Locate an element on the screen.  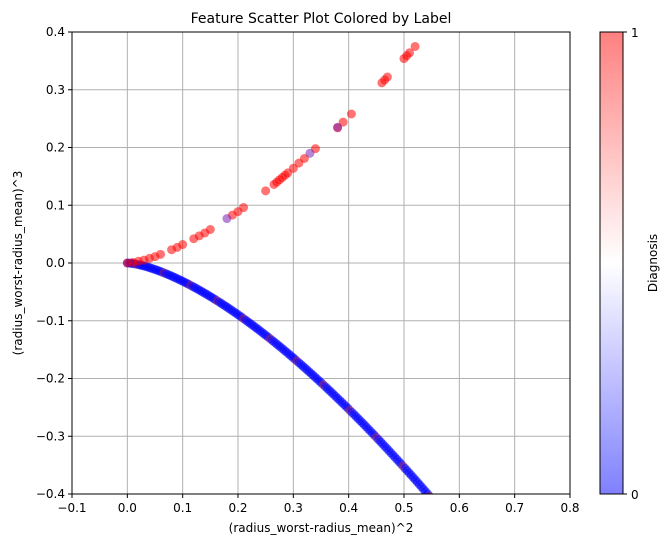
colorbar-label: Diagnosis is located at coordinates (653, 263).